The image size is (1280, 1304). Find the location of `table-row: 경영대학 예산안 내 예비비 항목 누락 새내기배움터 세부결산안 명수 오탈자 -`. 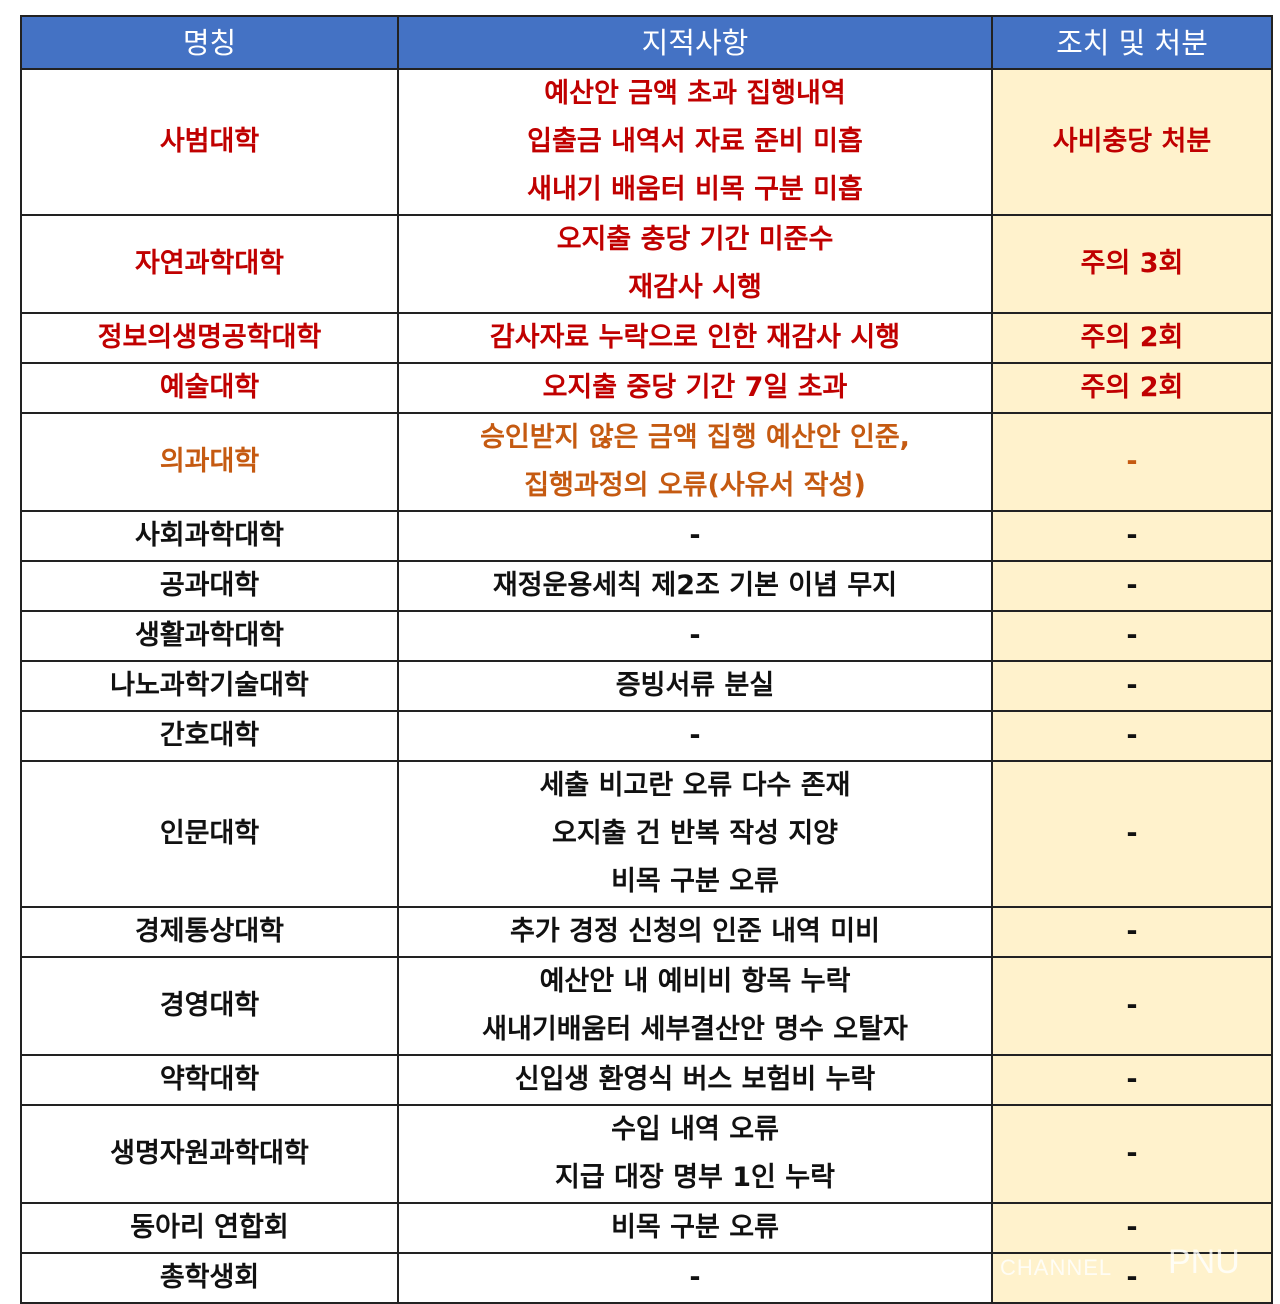

table-row: 경영대학 예산안 내 예비비 항목 누락 새내기배움터 세부결산안 명수 오탈자 - is located at coordinates (646, 1006).